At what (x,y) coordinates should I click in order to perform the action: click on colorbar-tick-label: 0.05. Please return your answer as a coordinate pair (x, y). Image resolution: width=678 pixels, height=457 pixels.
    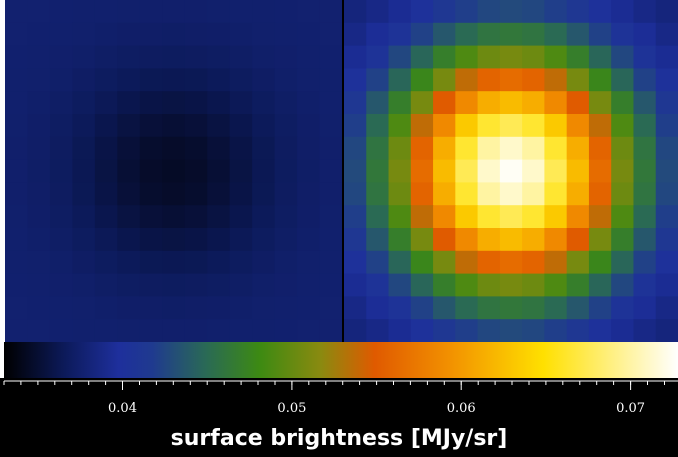
    Looking at the image, I should click on (291, 408).